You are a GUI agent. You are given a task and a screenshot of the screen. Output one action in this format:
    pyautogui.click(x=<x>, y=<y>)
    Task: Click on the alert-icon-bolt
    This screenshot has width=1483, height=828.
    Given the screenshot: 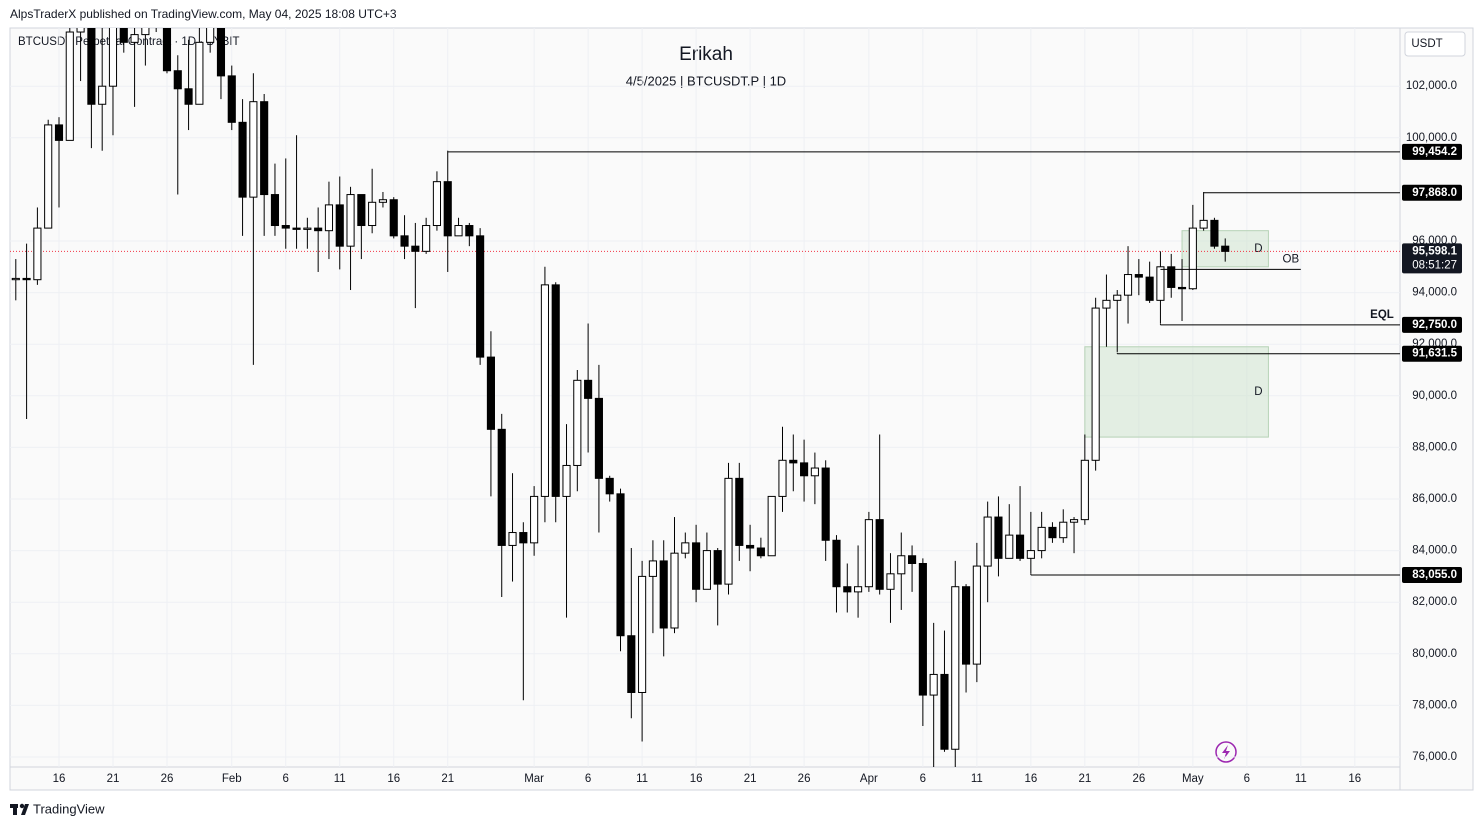 What is the action you would take?
    pyautogui.click(x=1226, y=752)
    